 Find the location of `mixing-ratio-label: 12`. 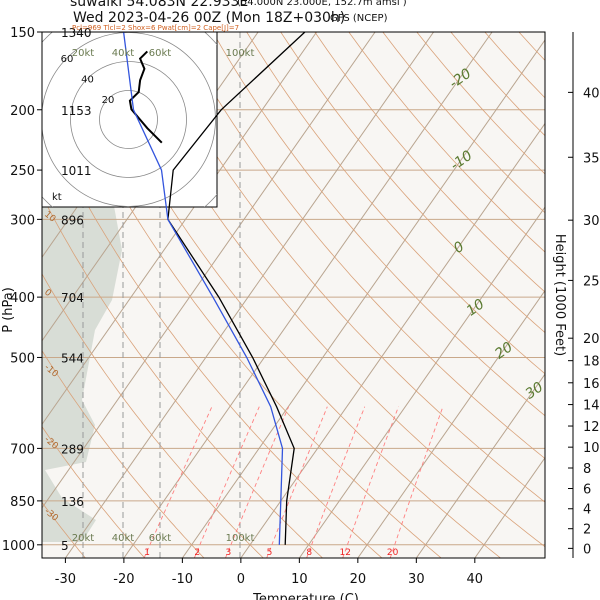

mixing-ratio-label: 12 is located at coordinates (344, 553).